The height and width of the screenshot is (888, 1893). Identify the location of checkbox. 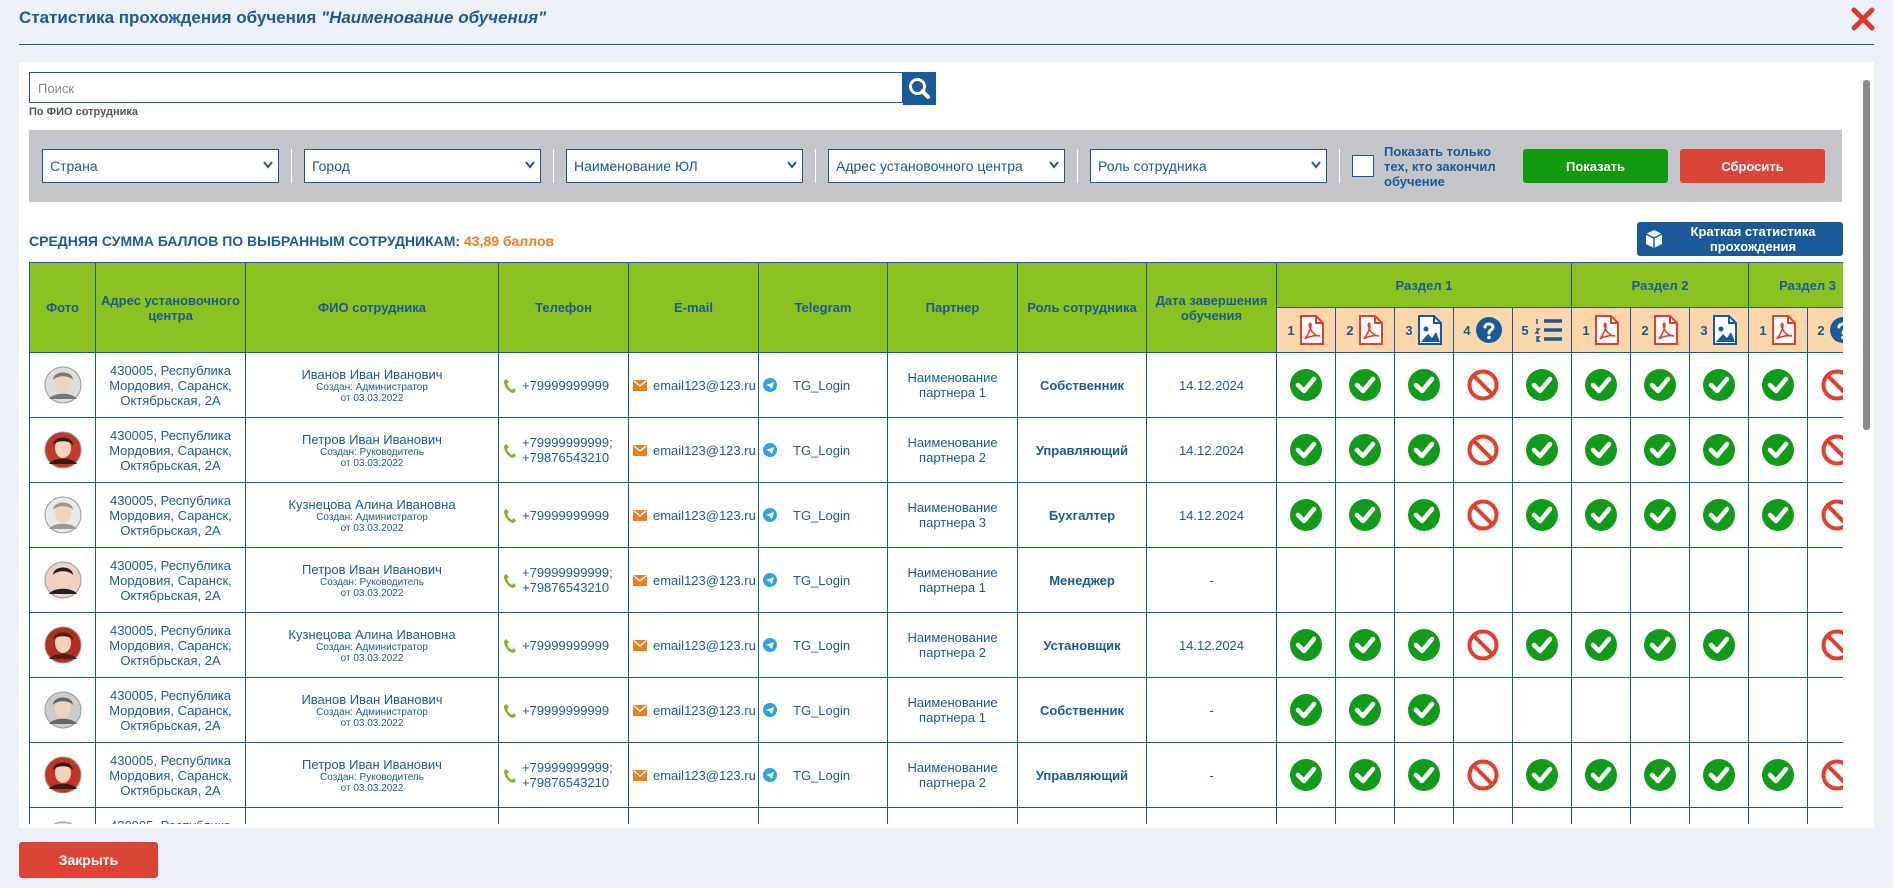
(1363, 166).